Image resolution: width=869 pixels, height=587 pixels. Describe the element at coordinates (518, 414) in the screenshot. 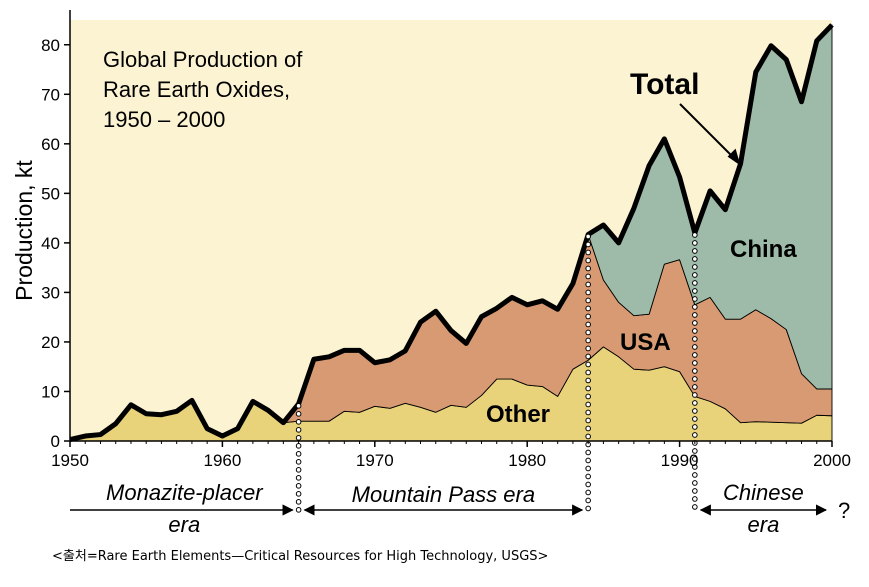

I see `label-other: Other` at that location.